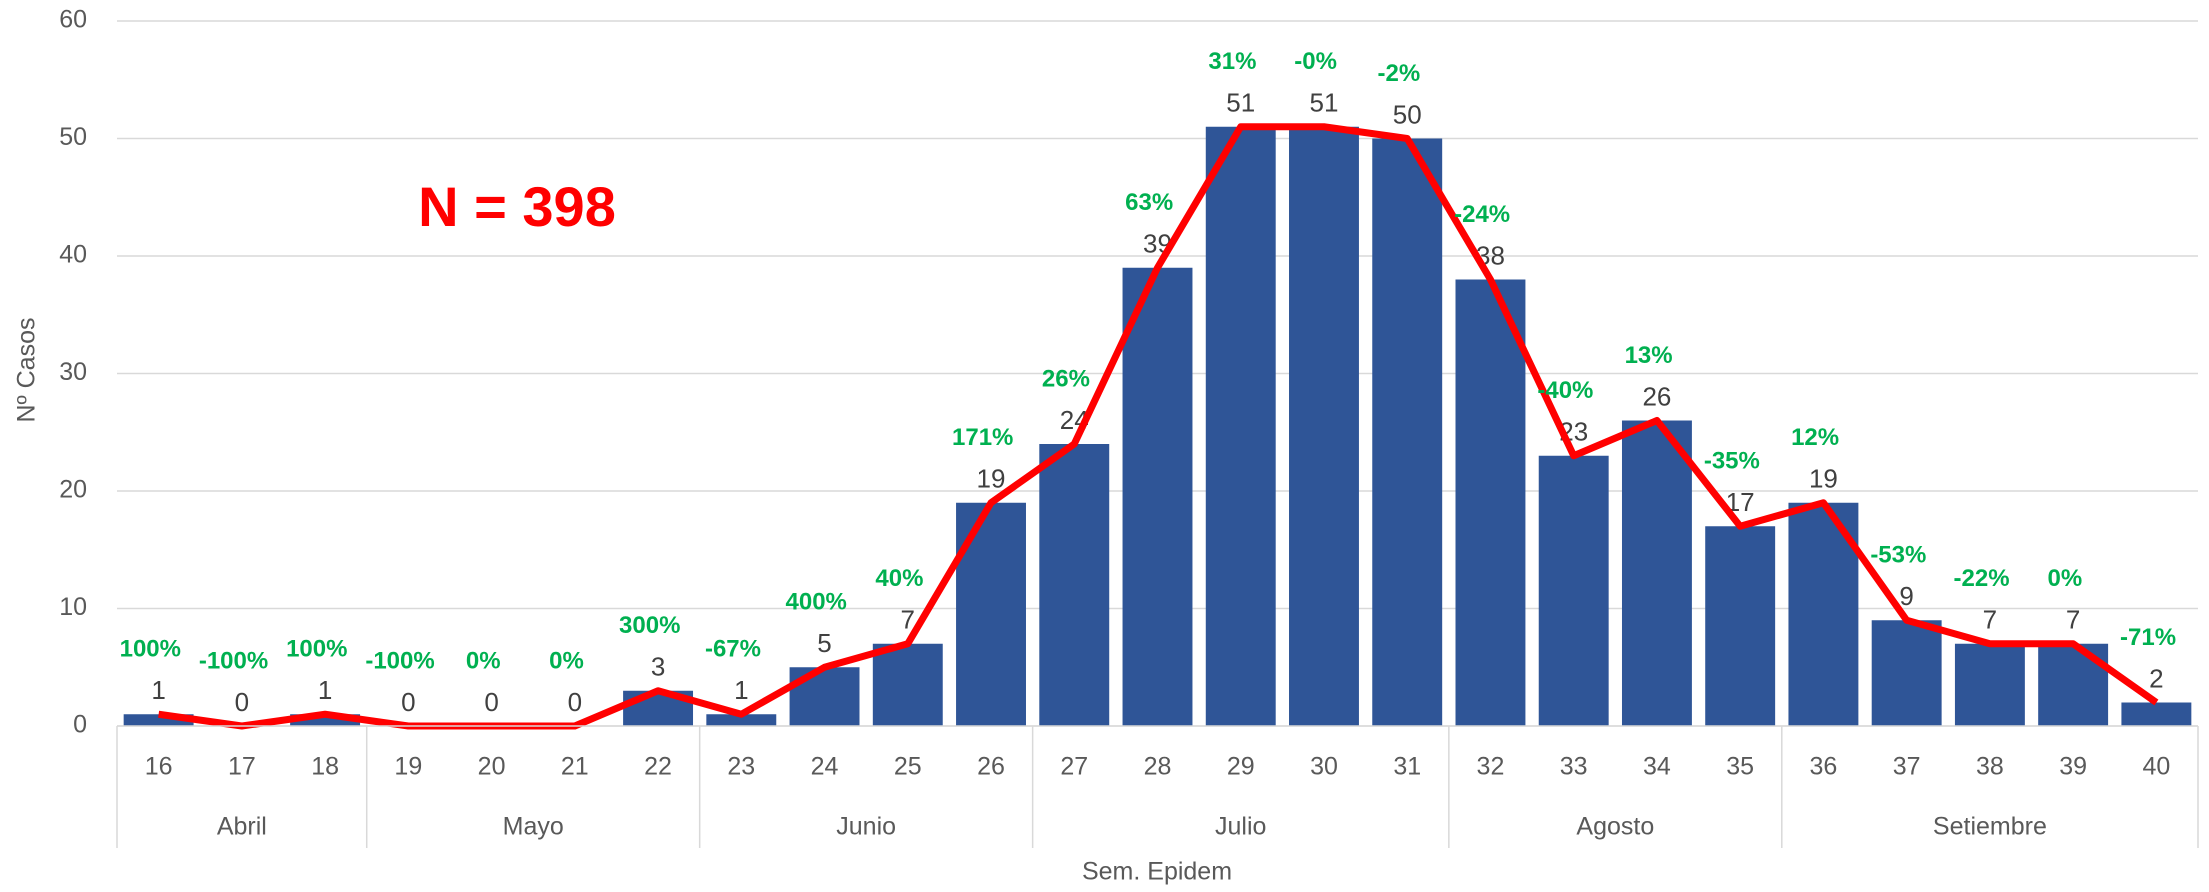  Describe the element at coordinates (517, 206) in the screenshot. I see `annotation: N = 398` at that location.